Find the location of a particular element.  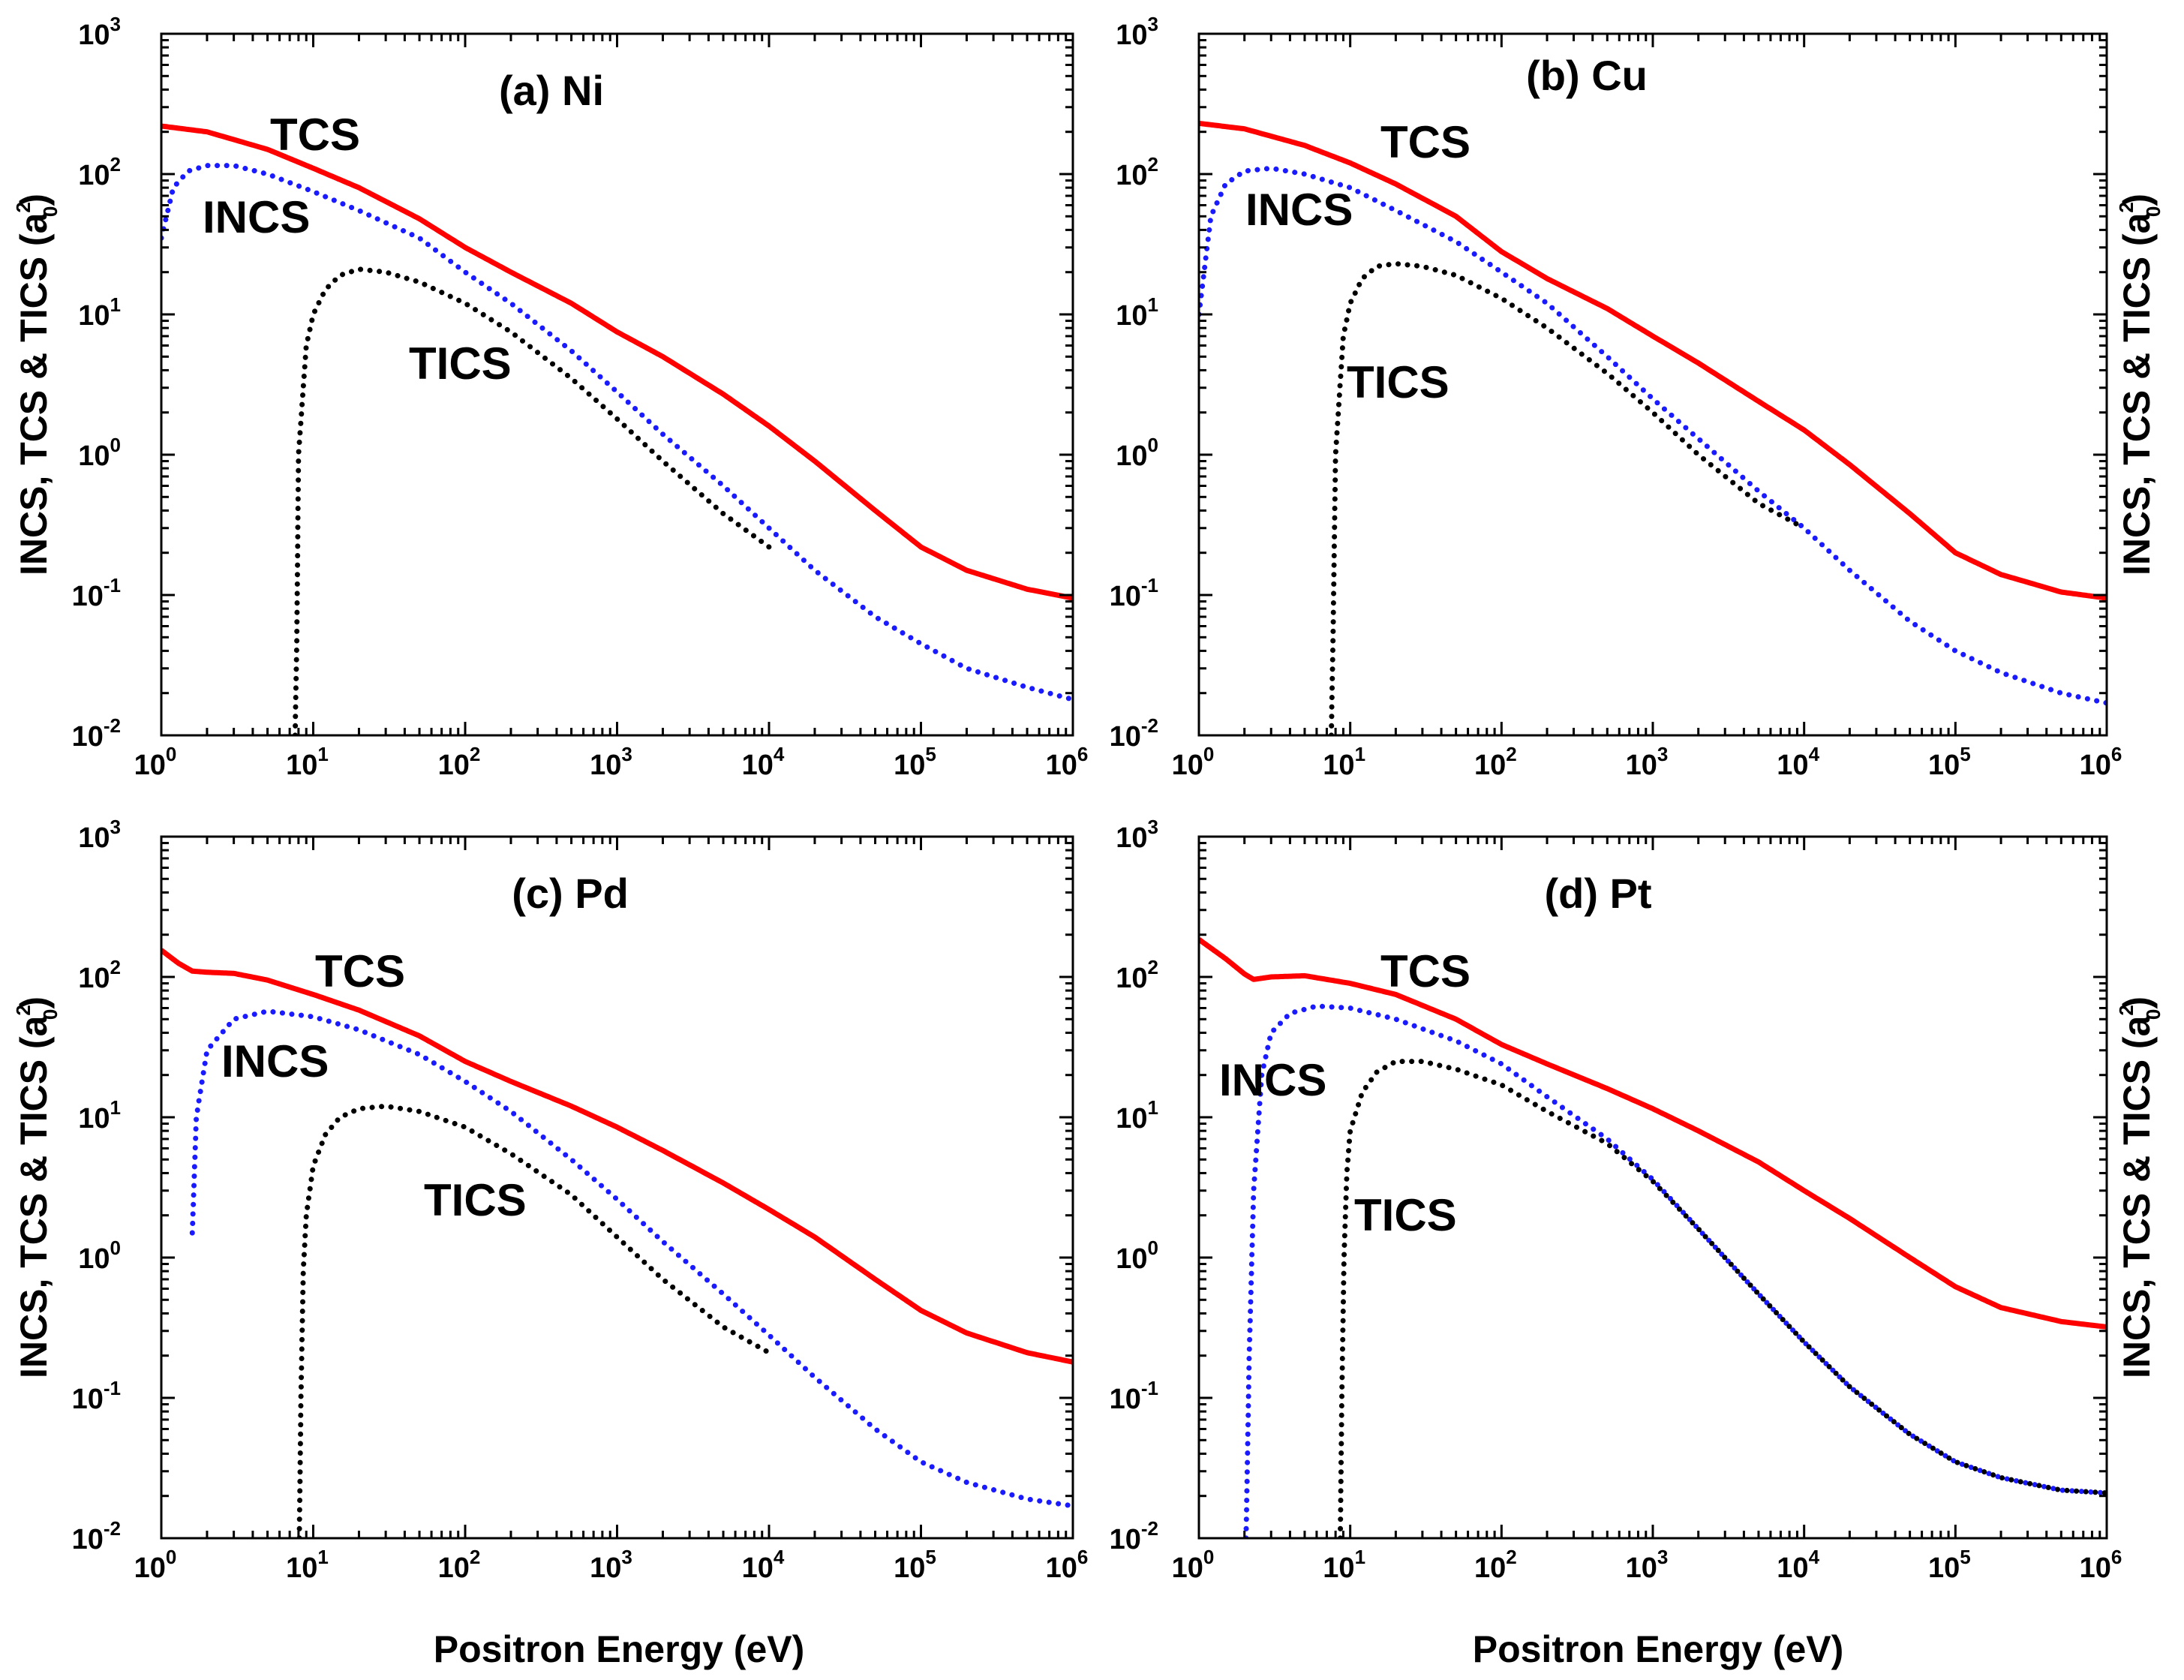

panel-title: (b) Cu is located at coordinates (1587, 75).